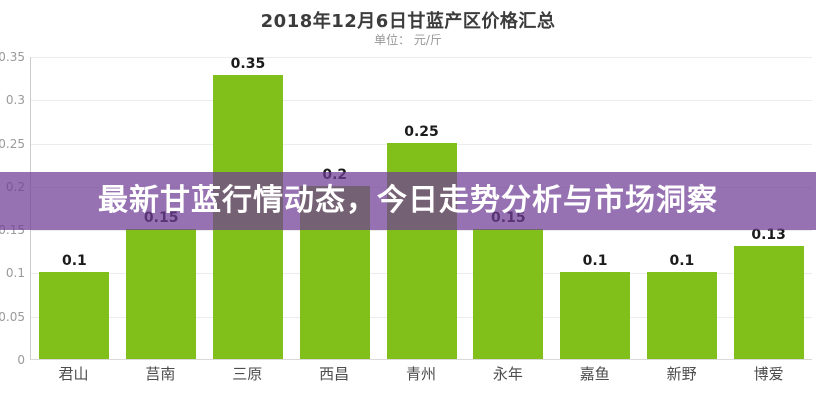 The image size is (816, 400). I want to click on y-tick-label: 0, so click(21, 360).